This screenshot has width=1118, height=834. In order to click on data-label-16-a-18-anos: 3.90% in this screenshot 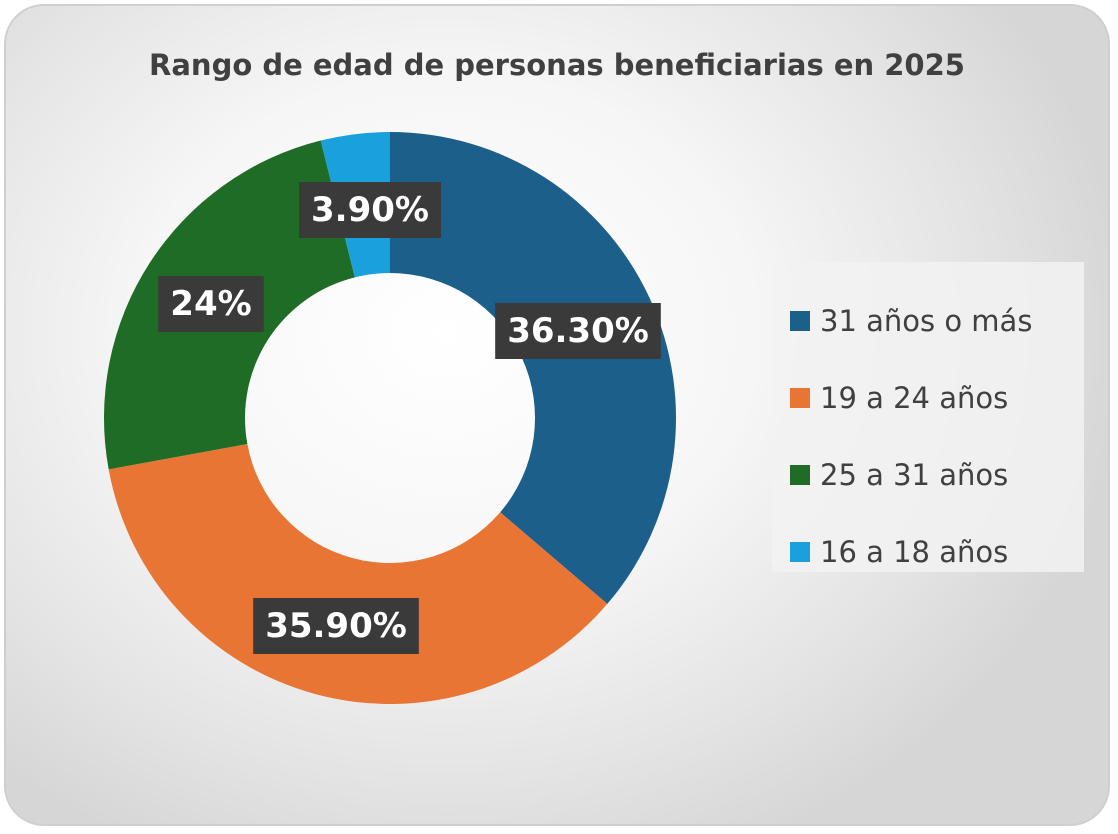, I will do `click(370, 210)`.